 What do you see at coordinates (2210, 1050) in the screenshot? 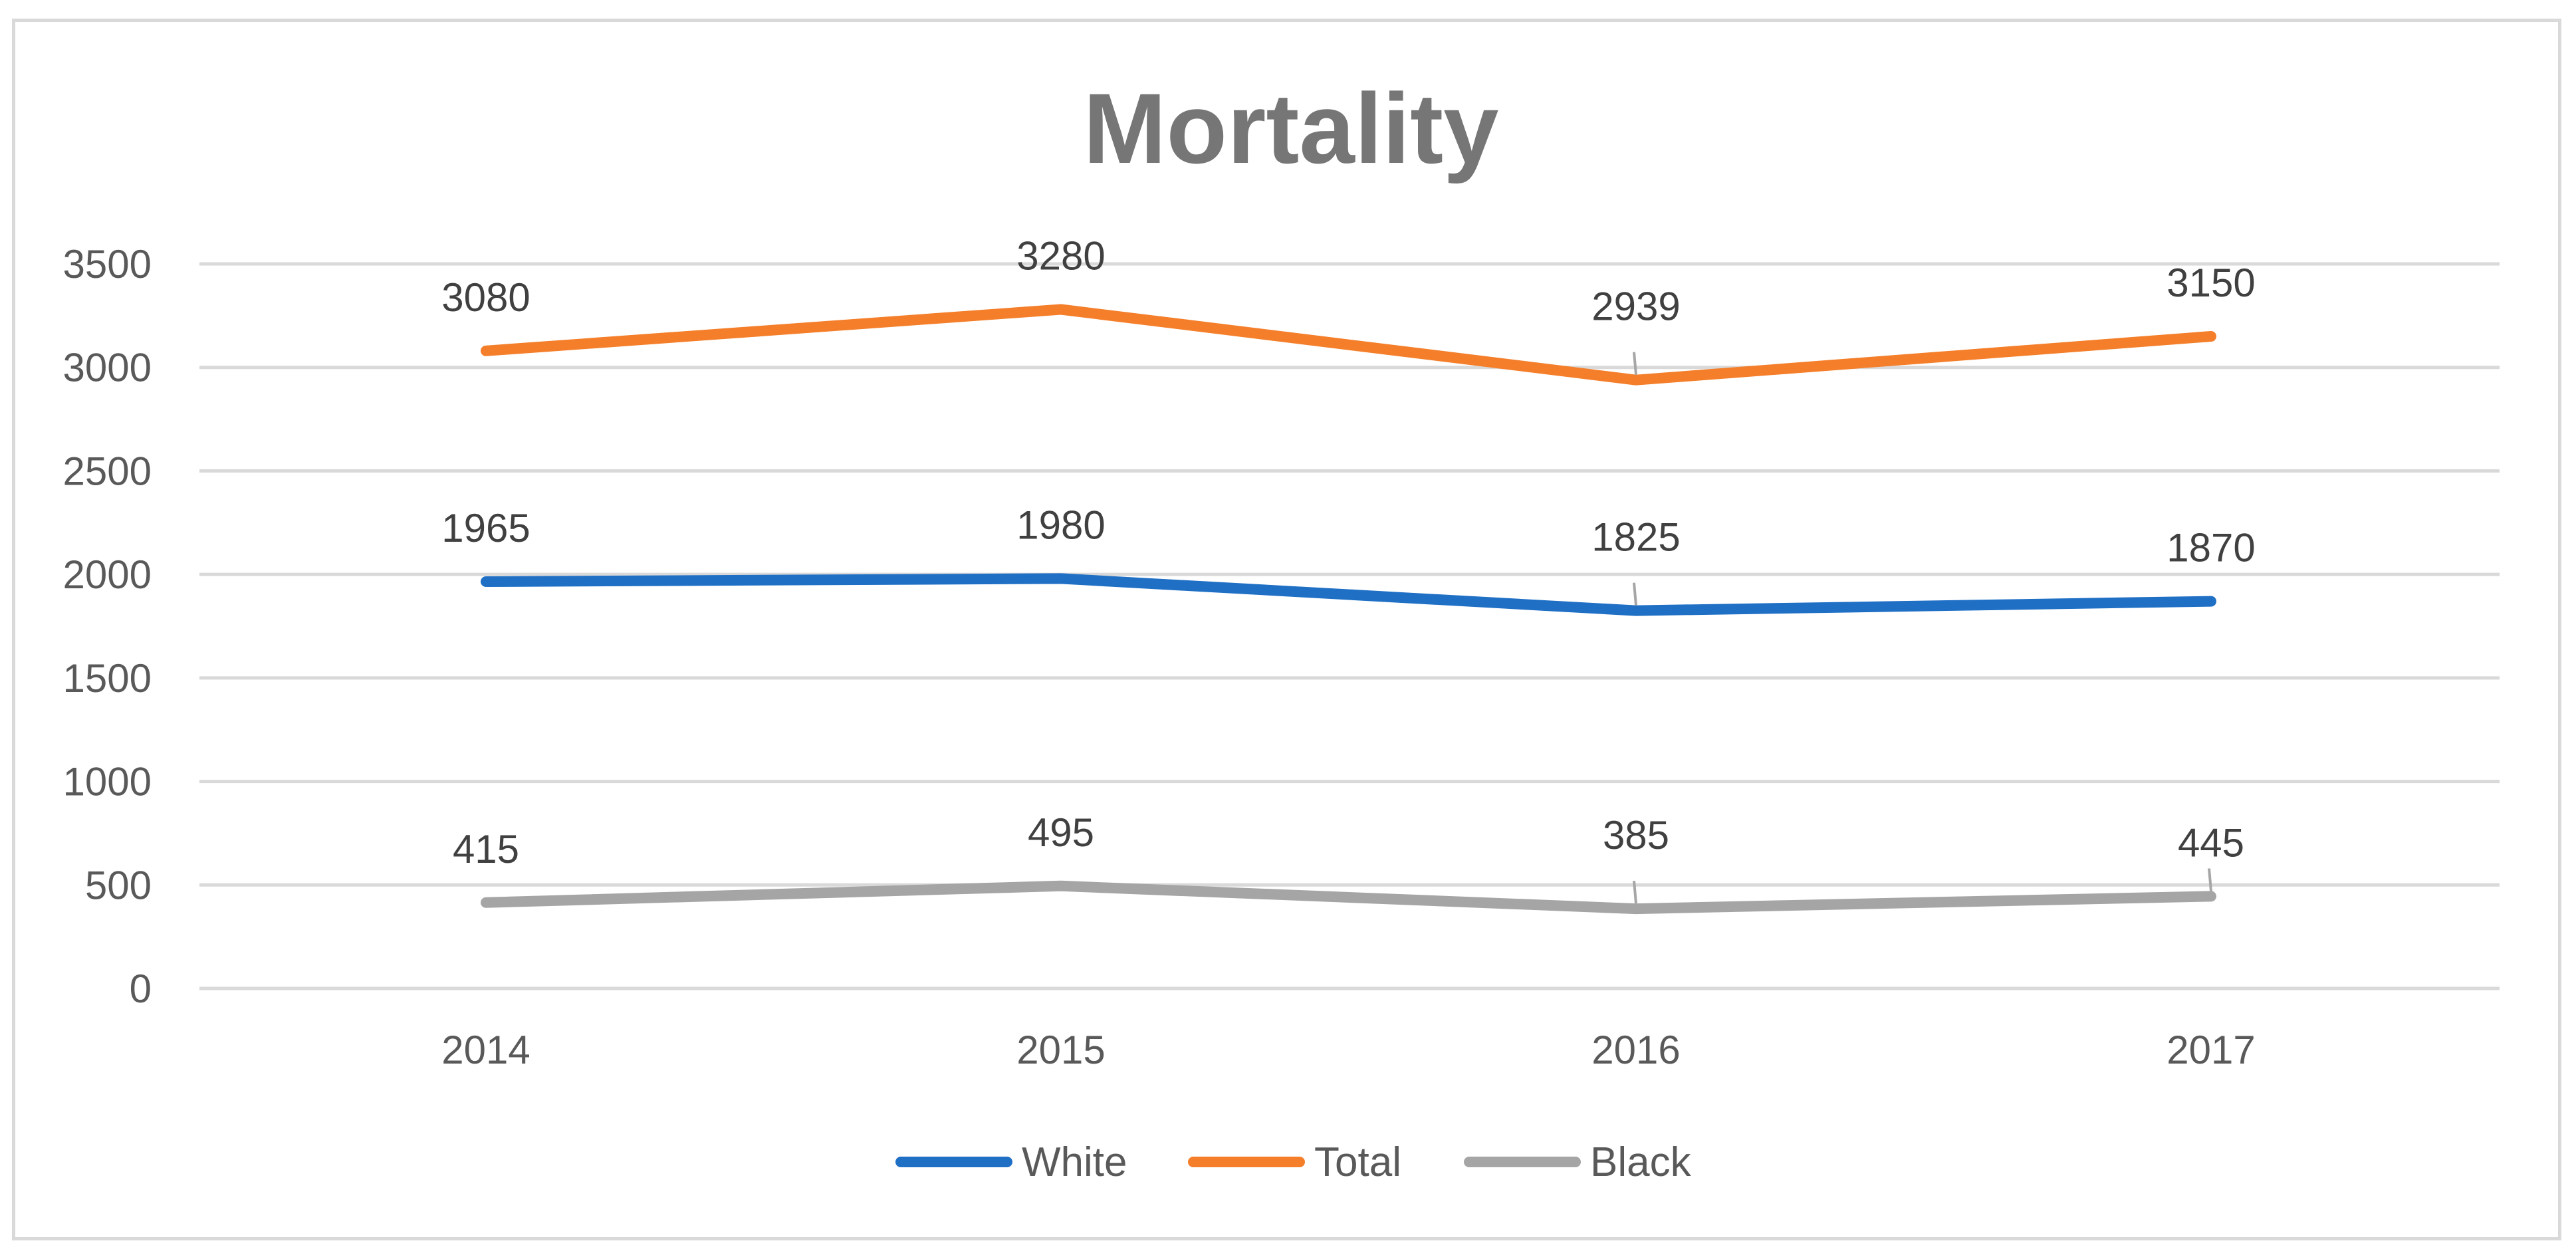
I see `x-tick-label: 2017` at bounding box center [2210, 1050].